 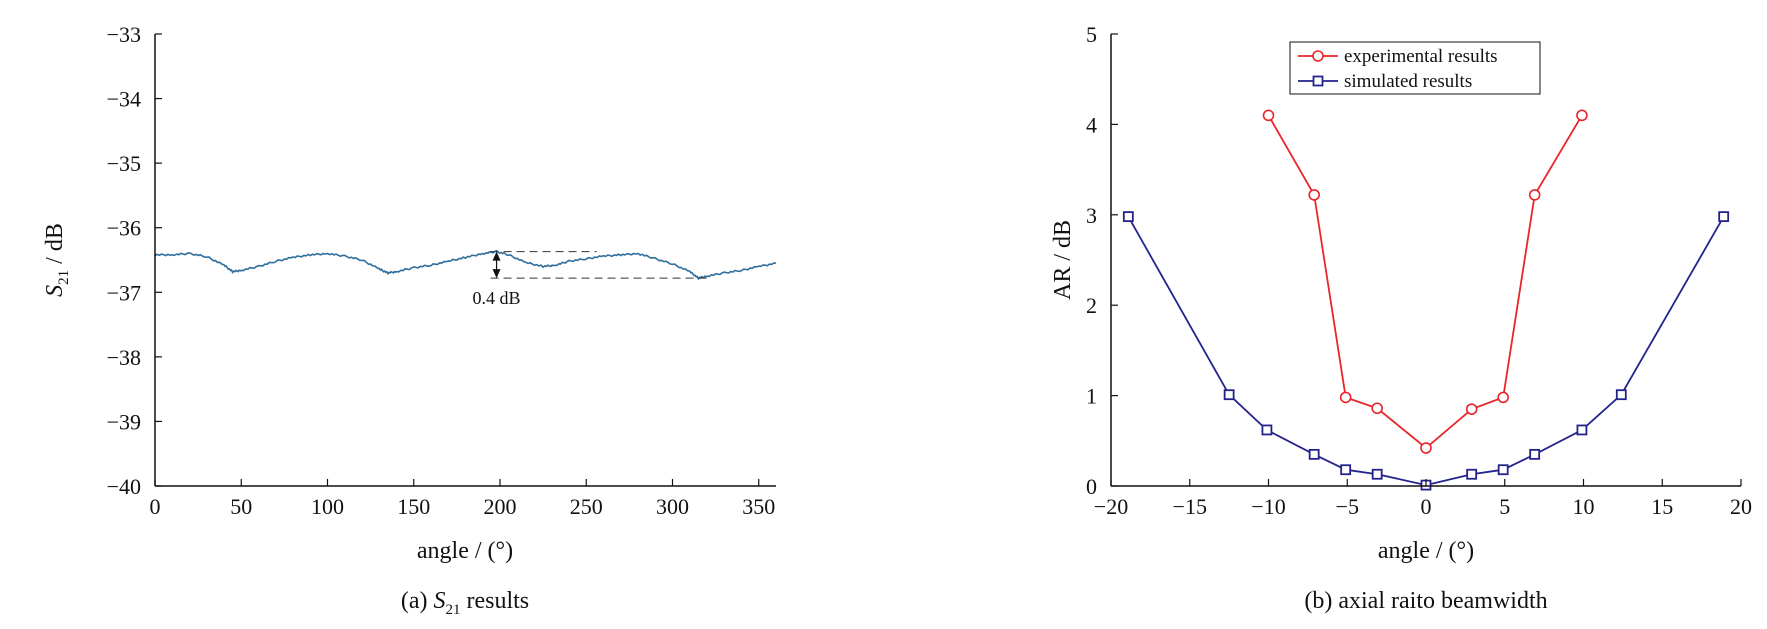 I want to click on chart-b-legend: experimental results simulated results, so click(x=1415, y=68).